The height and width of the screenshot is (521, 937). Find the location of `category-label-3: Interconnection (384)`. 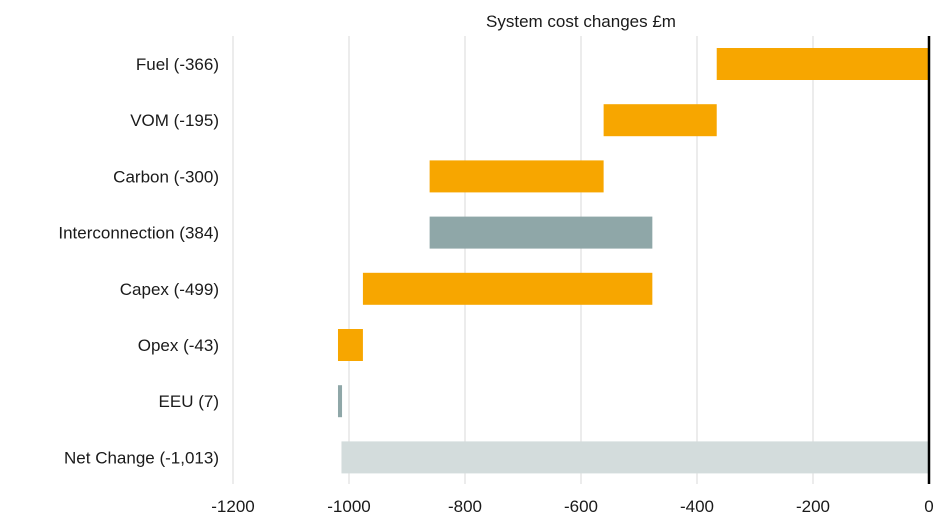

category-label-3: Interconnection (384) is located at coordinates (138, 233).